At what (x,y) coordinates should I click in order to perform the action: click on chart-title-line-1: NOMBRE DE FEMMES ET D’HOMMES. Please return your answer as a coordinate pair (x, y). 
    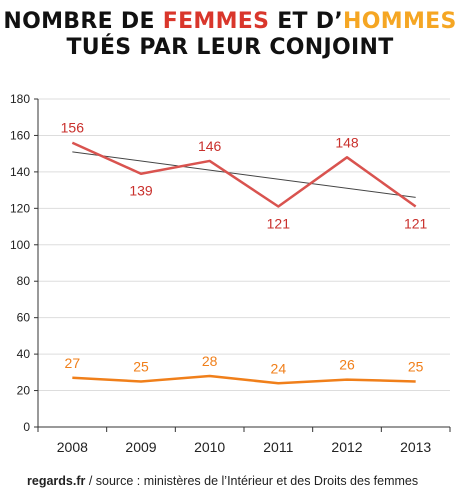
    Looking at the image, I should click on (230, 22).